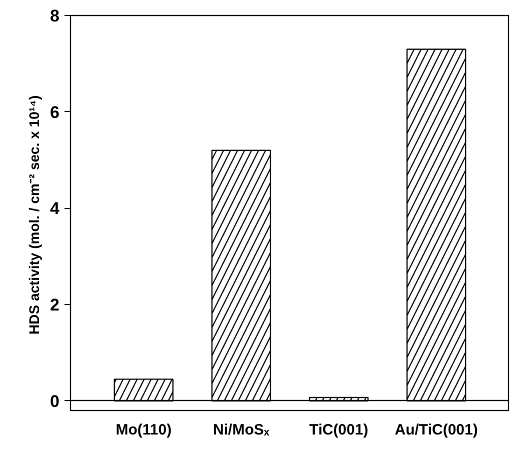 The image size is (526, 455). I want to click on y-axis-title: HDS activity (mol. / cm⁻² sec. x 10¹⁴), so click(34, 215).